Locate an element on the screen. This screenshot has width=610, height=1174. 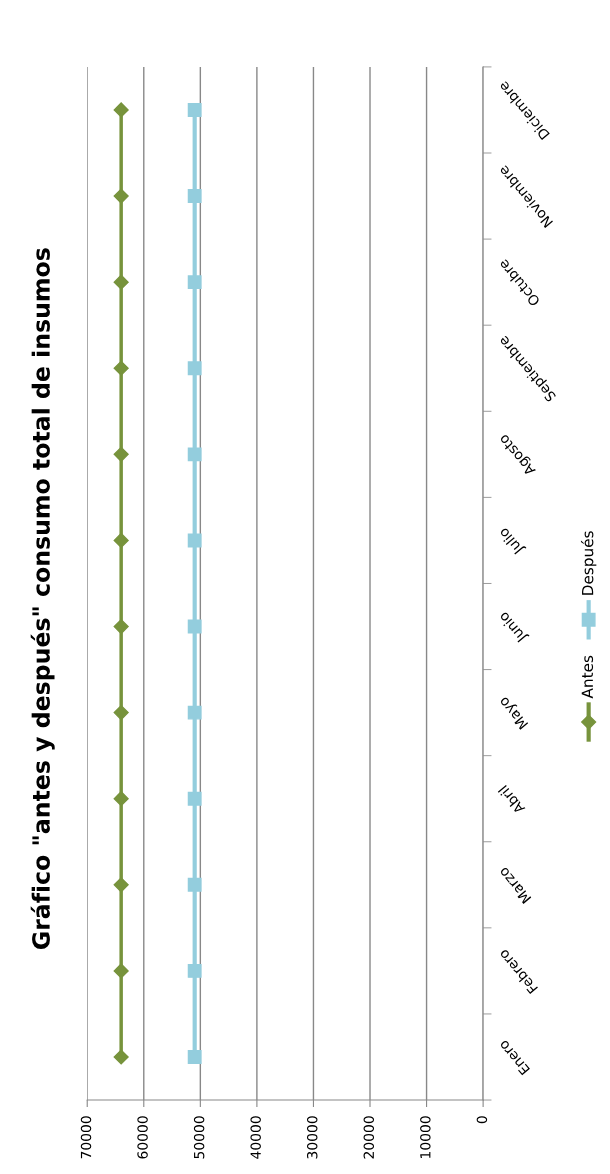
x-tick-label: 20000 is located at coordinates (369, 1137).